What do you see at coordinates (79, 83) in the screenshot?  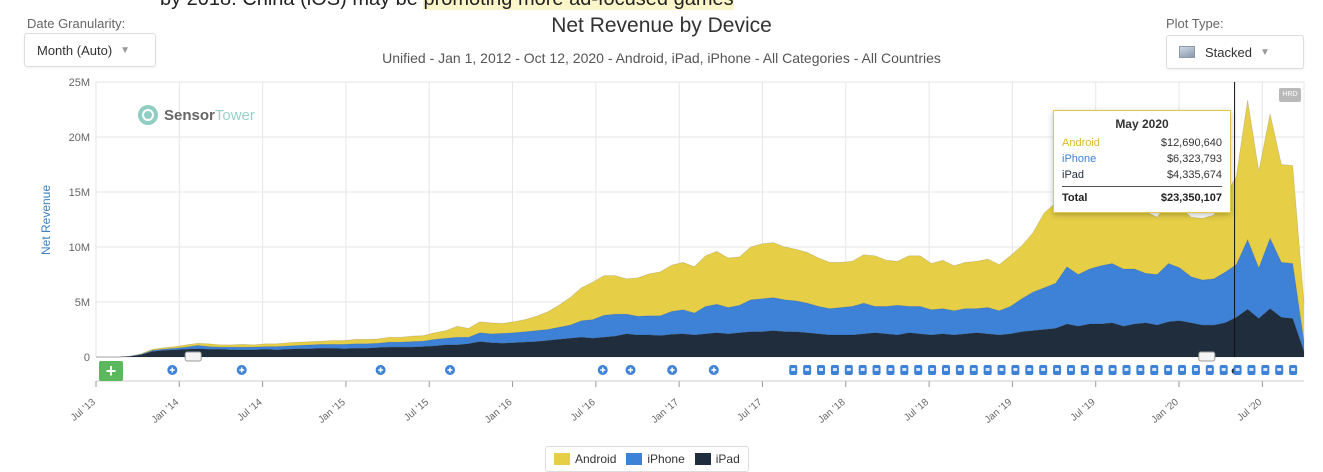 I see `y-tick-label: 25M` at bounding box center [79, 83].